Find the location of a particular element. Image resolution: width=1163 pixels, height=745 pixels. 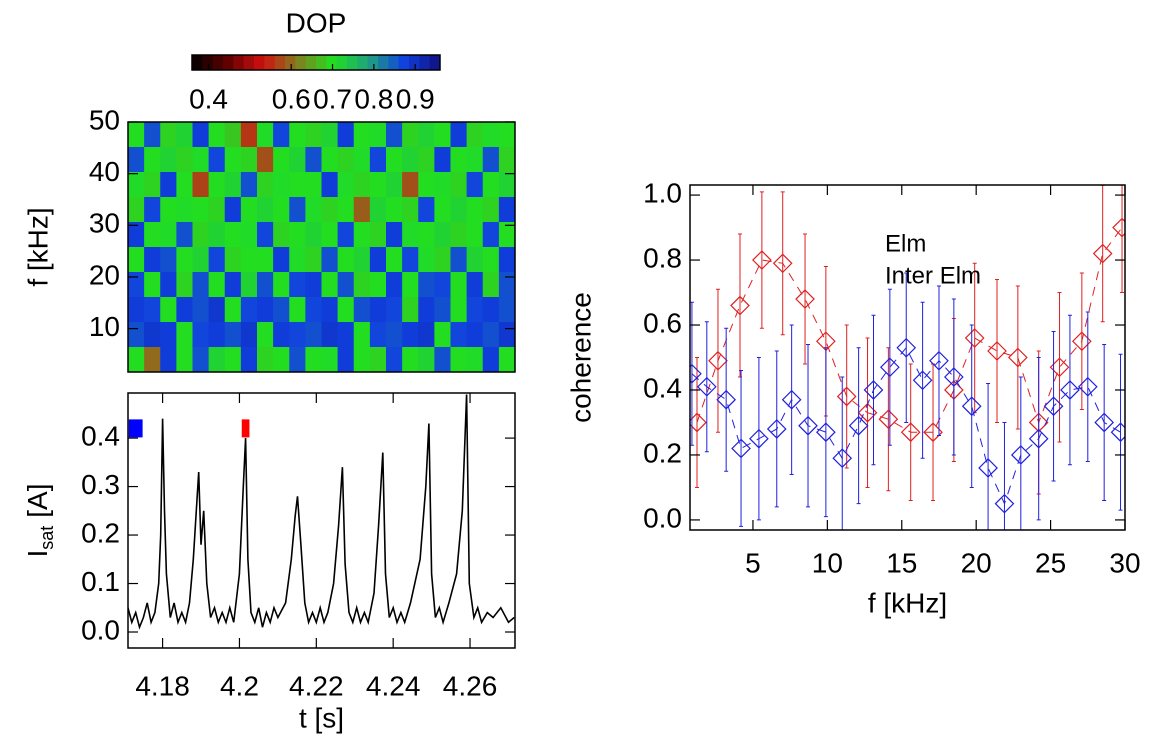

colorbar-tick-label: 0.4 is located at coordinates (208, 98).